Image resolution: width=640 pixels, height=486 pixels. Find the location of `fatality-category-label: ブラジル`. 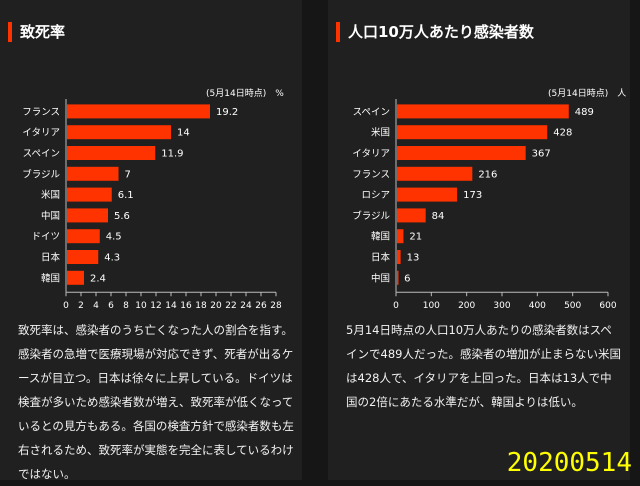

fatality-category-label: ブラジル is located at coordinates (41, 174).